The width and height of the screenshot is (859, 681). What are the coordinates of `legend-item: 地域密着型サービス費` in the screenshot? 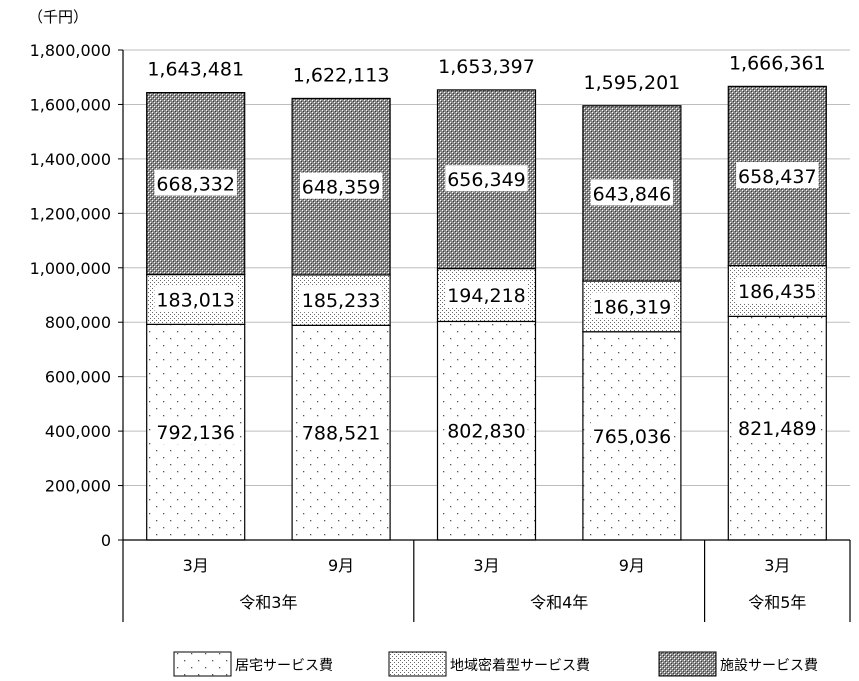 It's located at (489, 664).